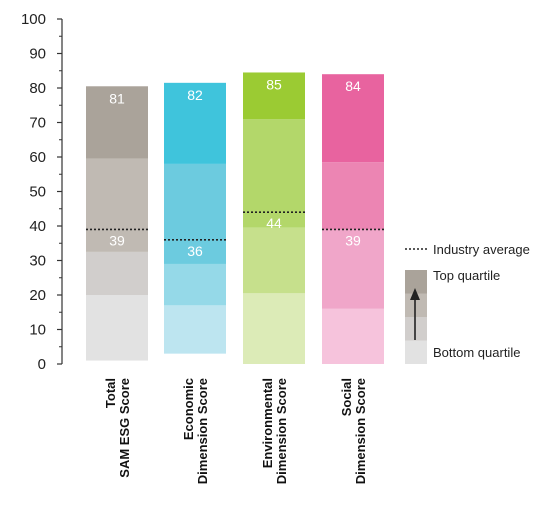 The width and height of the screenshot is (548, 512). Describe the element at coordinates (117, 98) in the screenshot. I see `score-label: 81` at that location.